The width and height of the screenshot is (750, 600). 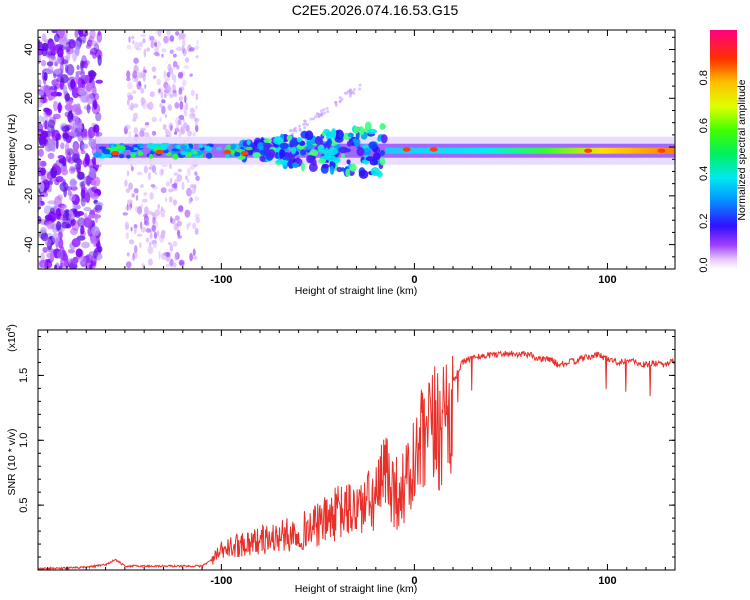 I want to click on spectrogram-x-axis-label: Height of straight line (km), so click(x=356, y=291).